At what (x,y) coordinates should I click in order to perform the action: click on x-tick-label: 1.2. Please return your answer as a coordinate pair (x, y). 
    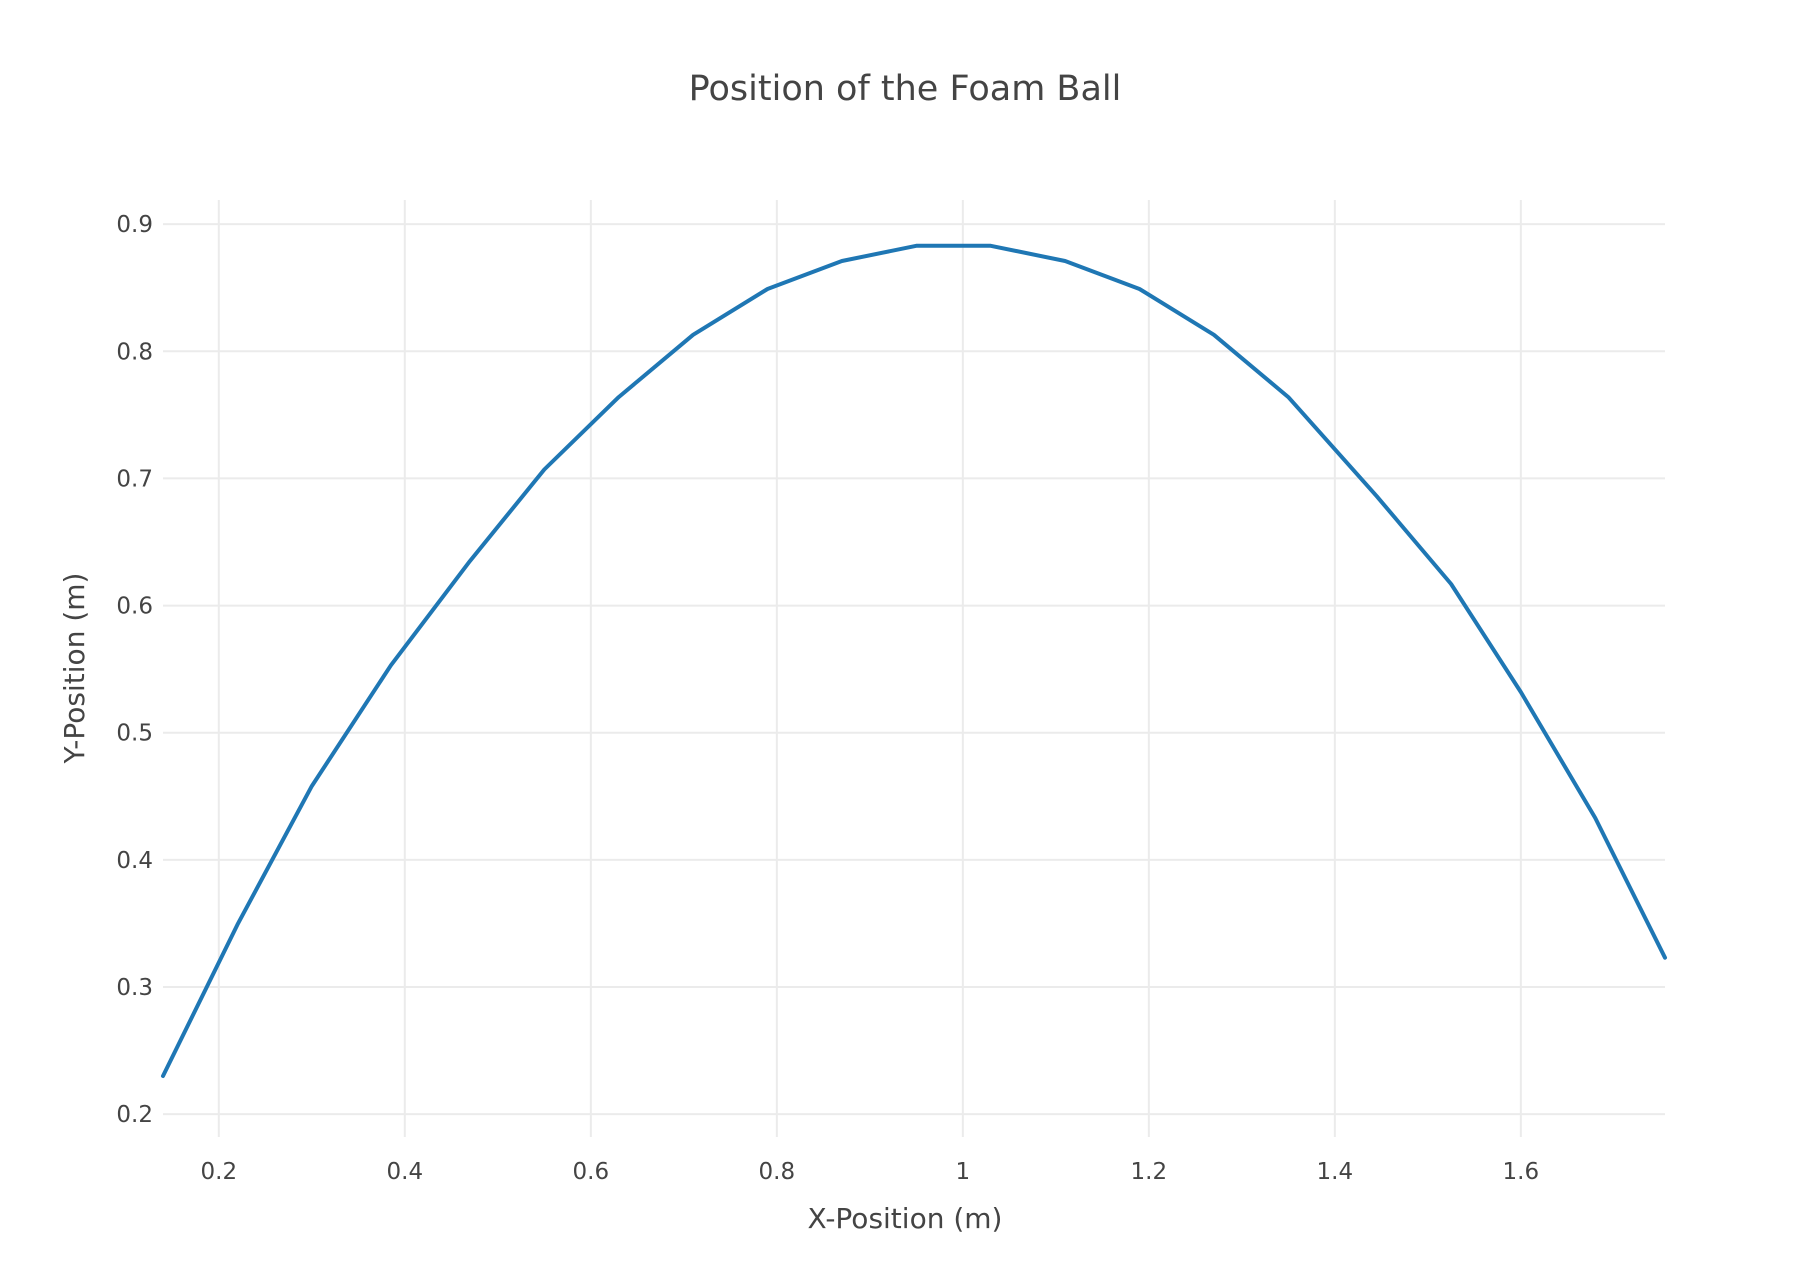
    Looking at the image, I should click on (1149, 1172).